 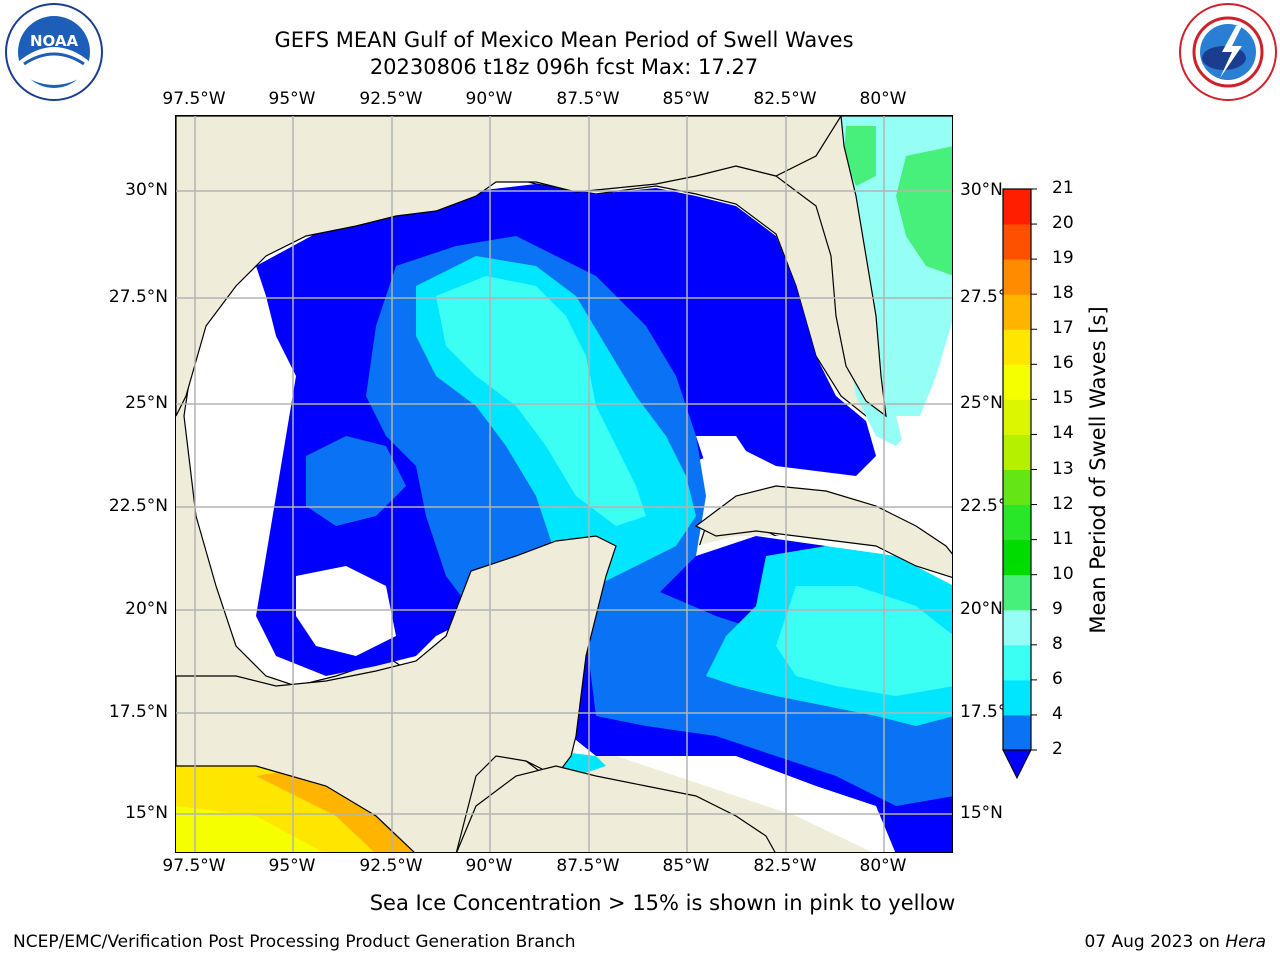 I want to click on land-cuba, so click(x=823, y=531).